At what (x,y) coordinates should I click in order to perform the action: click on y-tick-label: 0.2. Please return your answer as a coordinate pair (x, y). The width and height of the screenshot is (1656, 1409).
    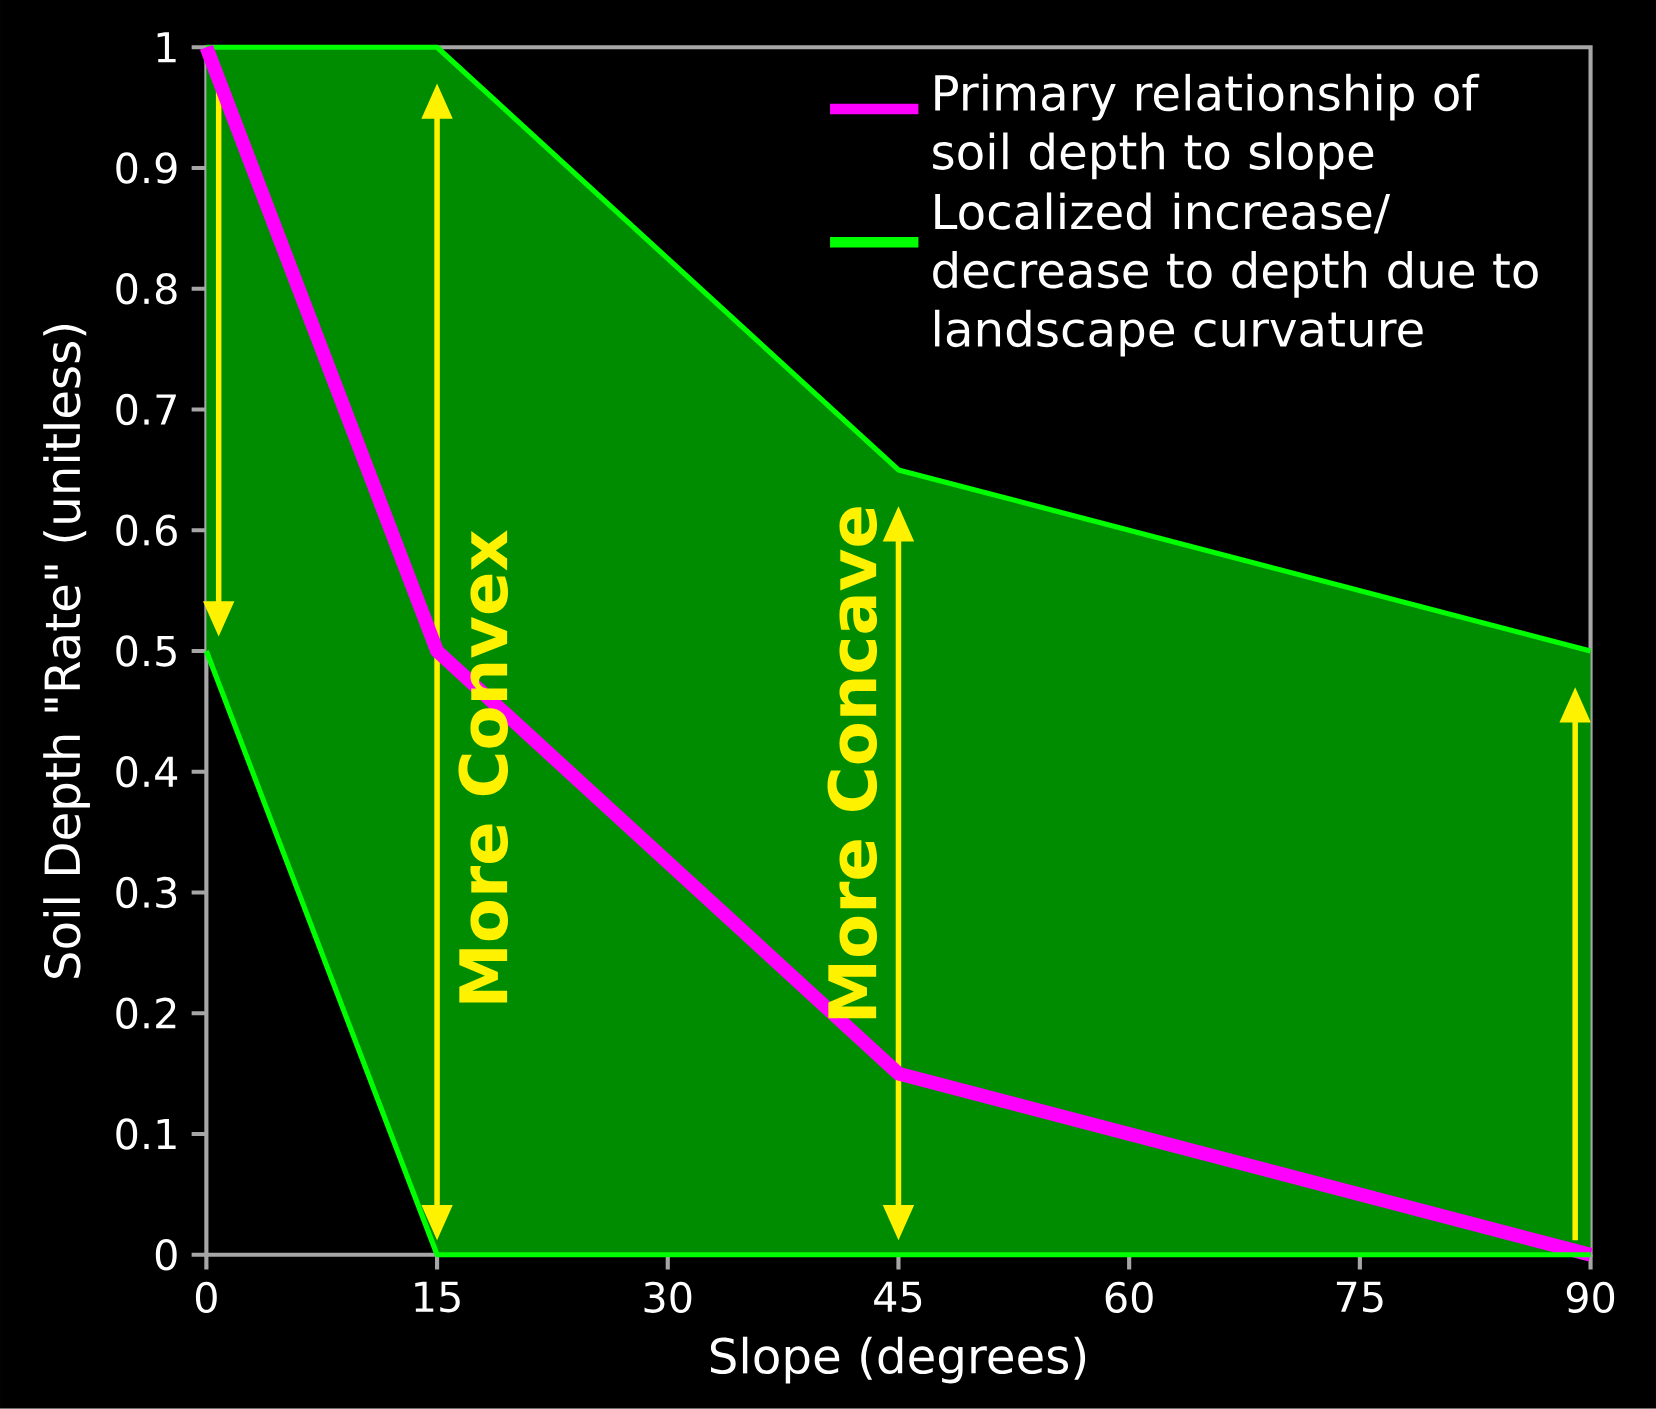
    Looking at the image, I should click on (146, 1013).